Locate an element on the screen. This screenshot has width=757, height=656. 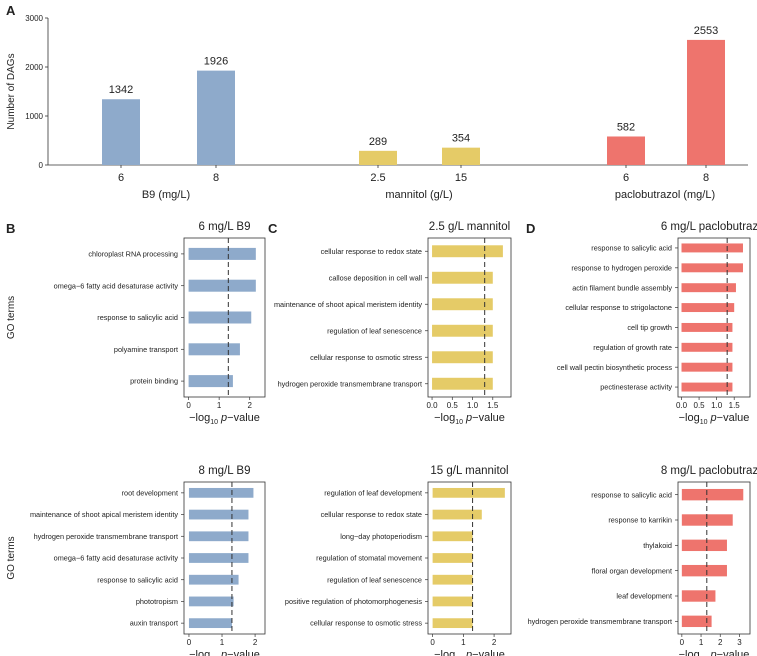
data-label: 1926 is located at coordinates (216, 62).